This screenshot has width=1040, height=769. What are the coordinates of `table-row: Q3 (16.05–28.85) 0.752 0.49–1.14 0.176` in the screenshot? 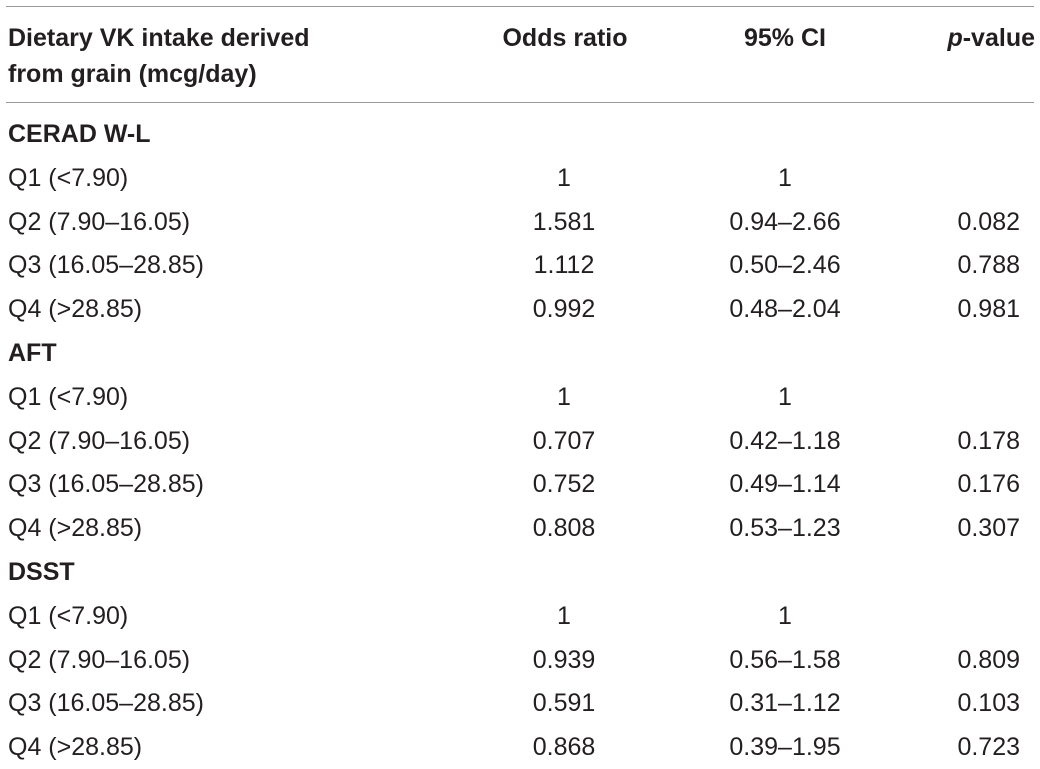 It's located at (520, 484).